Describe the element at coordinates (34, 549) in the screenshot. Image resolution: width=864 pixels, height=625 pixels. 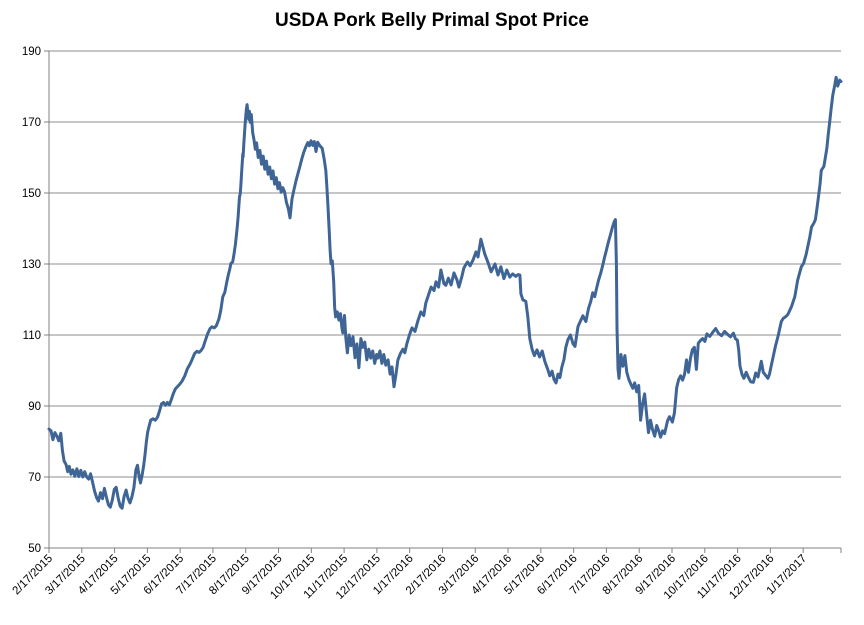
I see `y-axis-tick-label: 50` at that location.